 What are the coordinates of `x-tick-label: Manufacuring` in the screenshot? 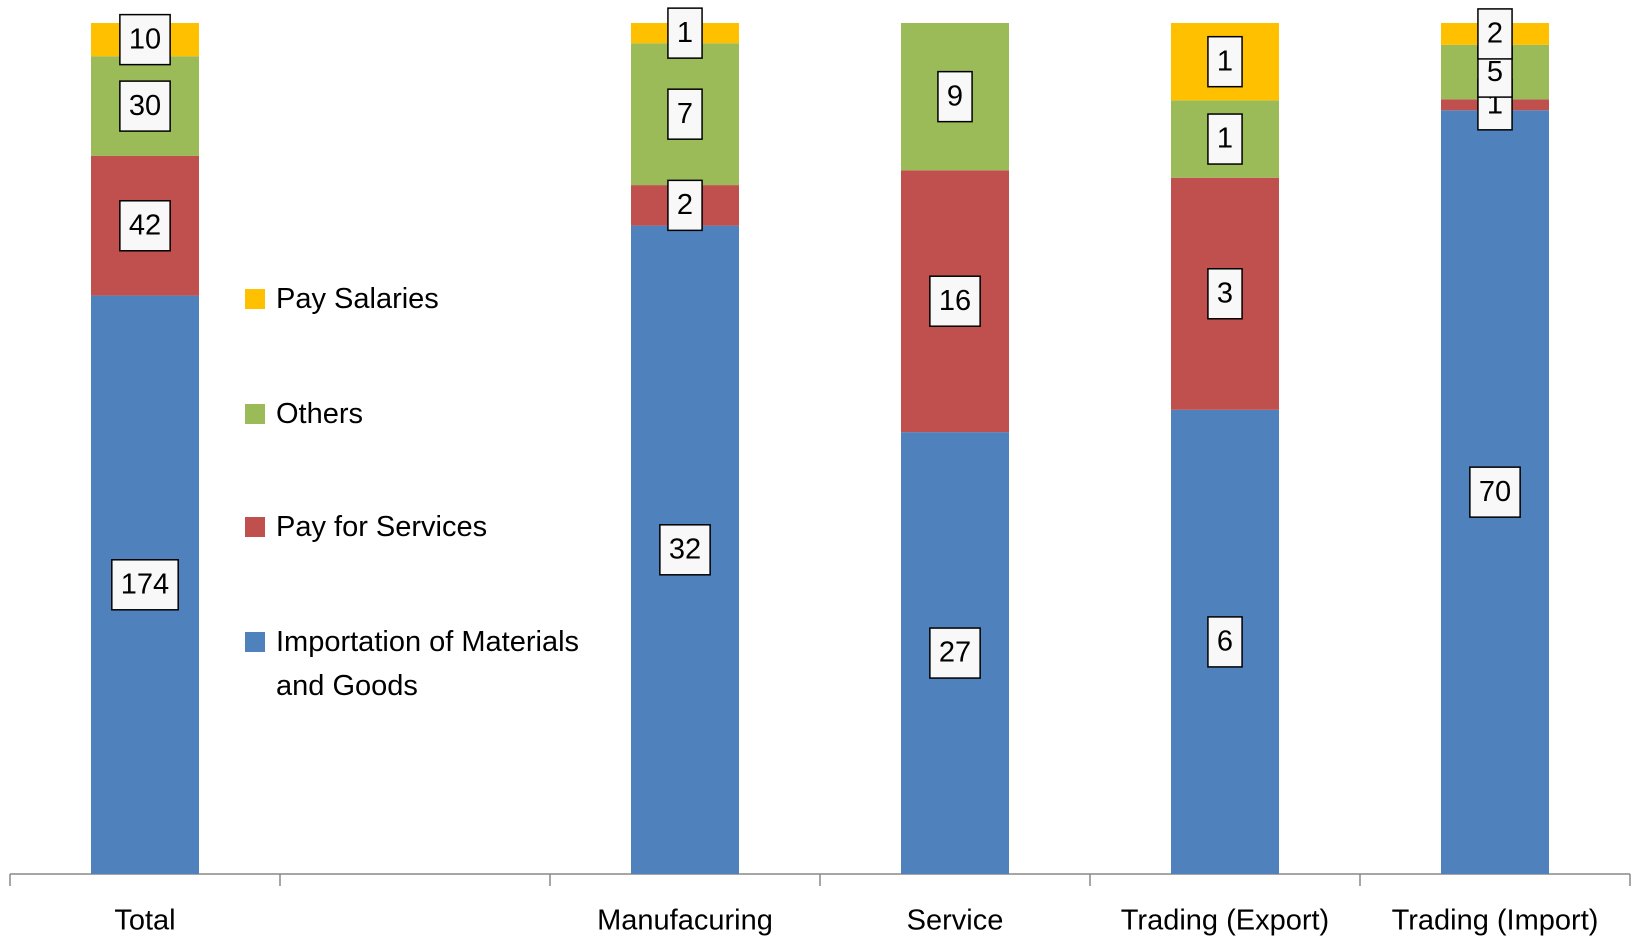 It's located at (685, 921).